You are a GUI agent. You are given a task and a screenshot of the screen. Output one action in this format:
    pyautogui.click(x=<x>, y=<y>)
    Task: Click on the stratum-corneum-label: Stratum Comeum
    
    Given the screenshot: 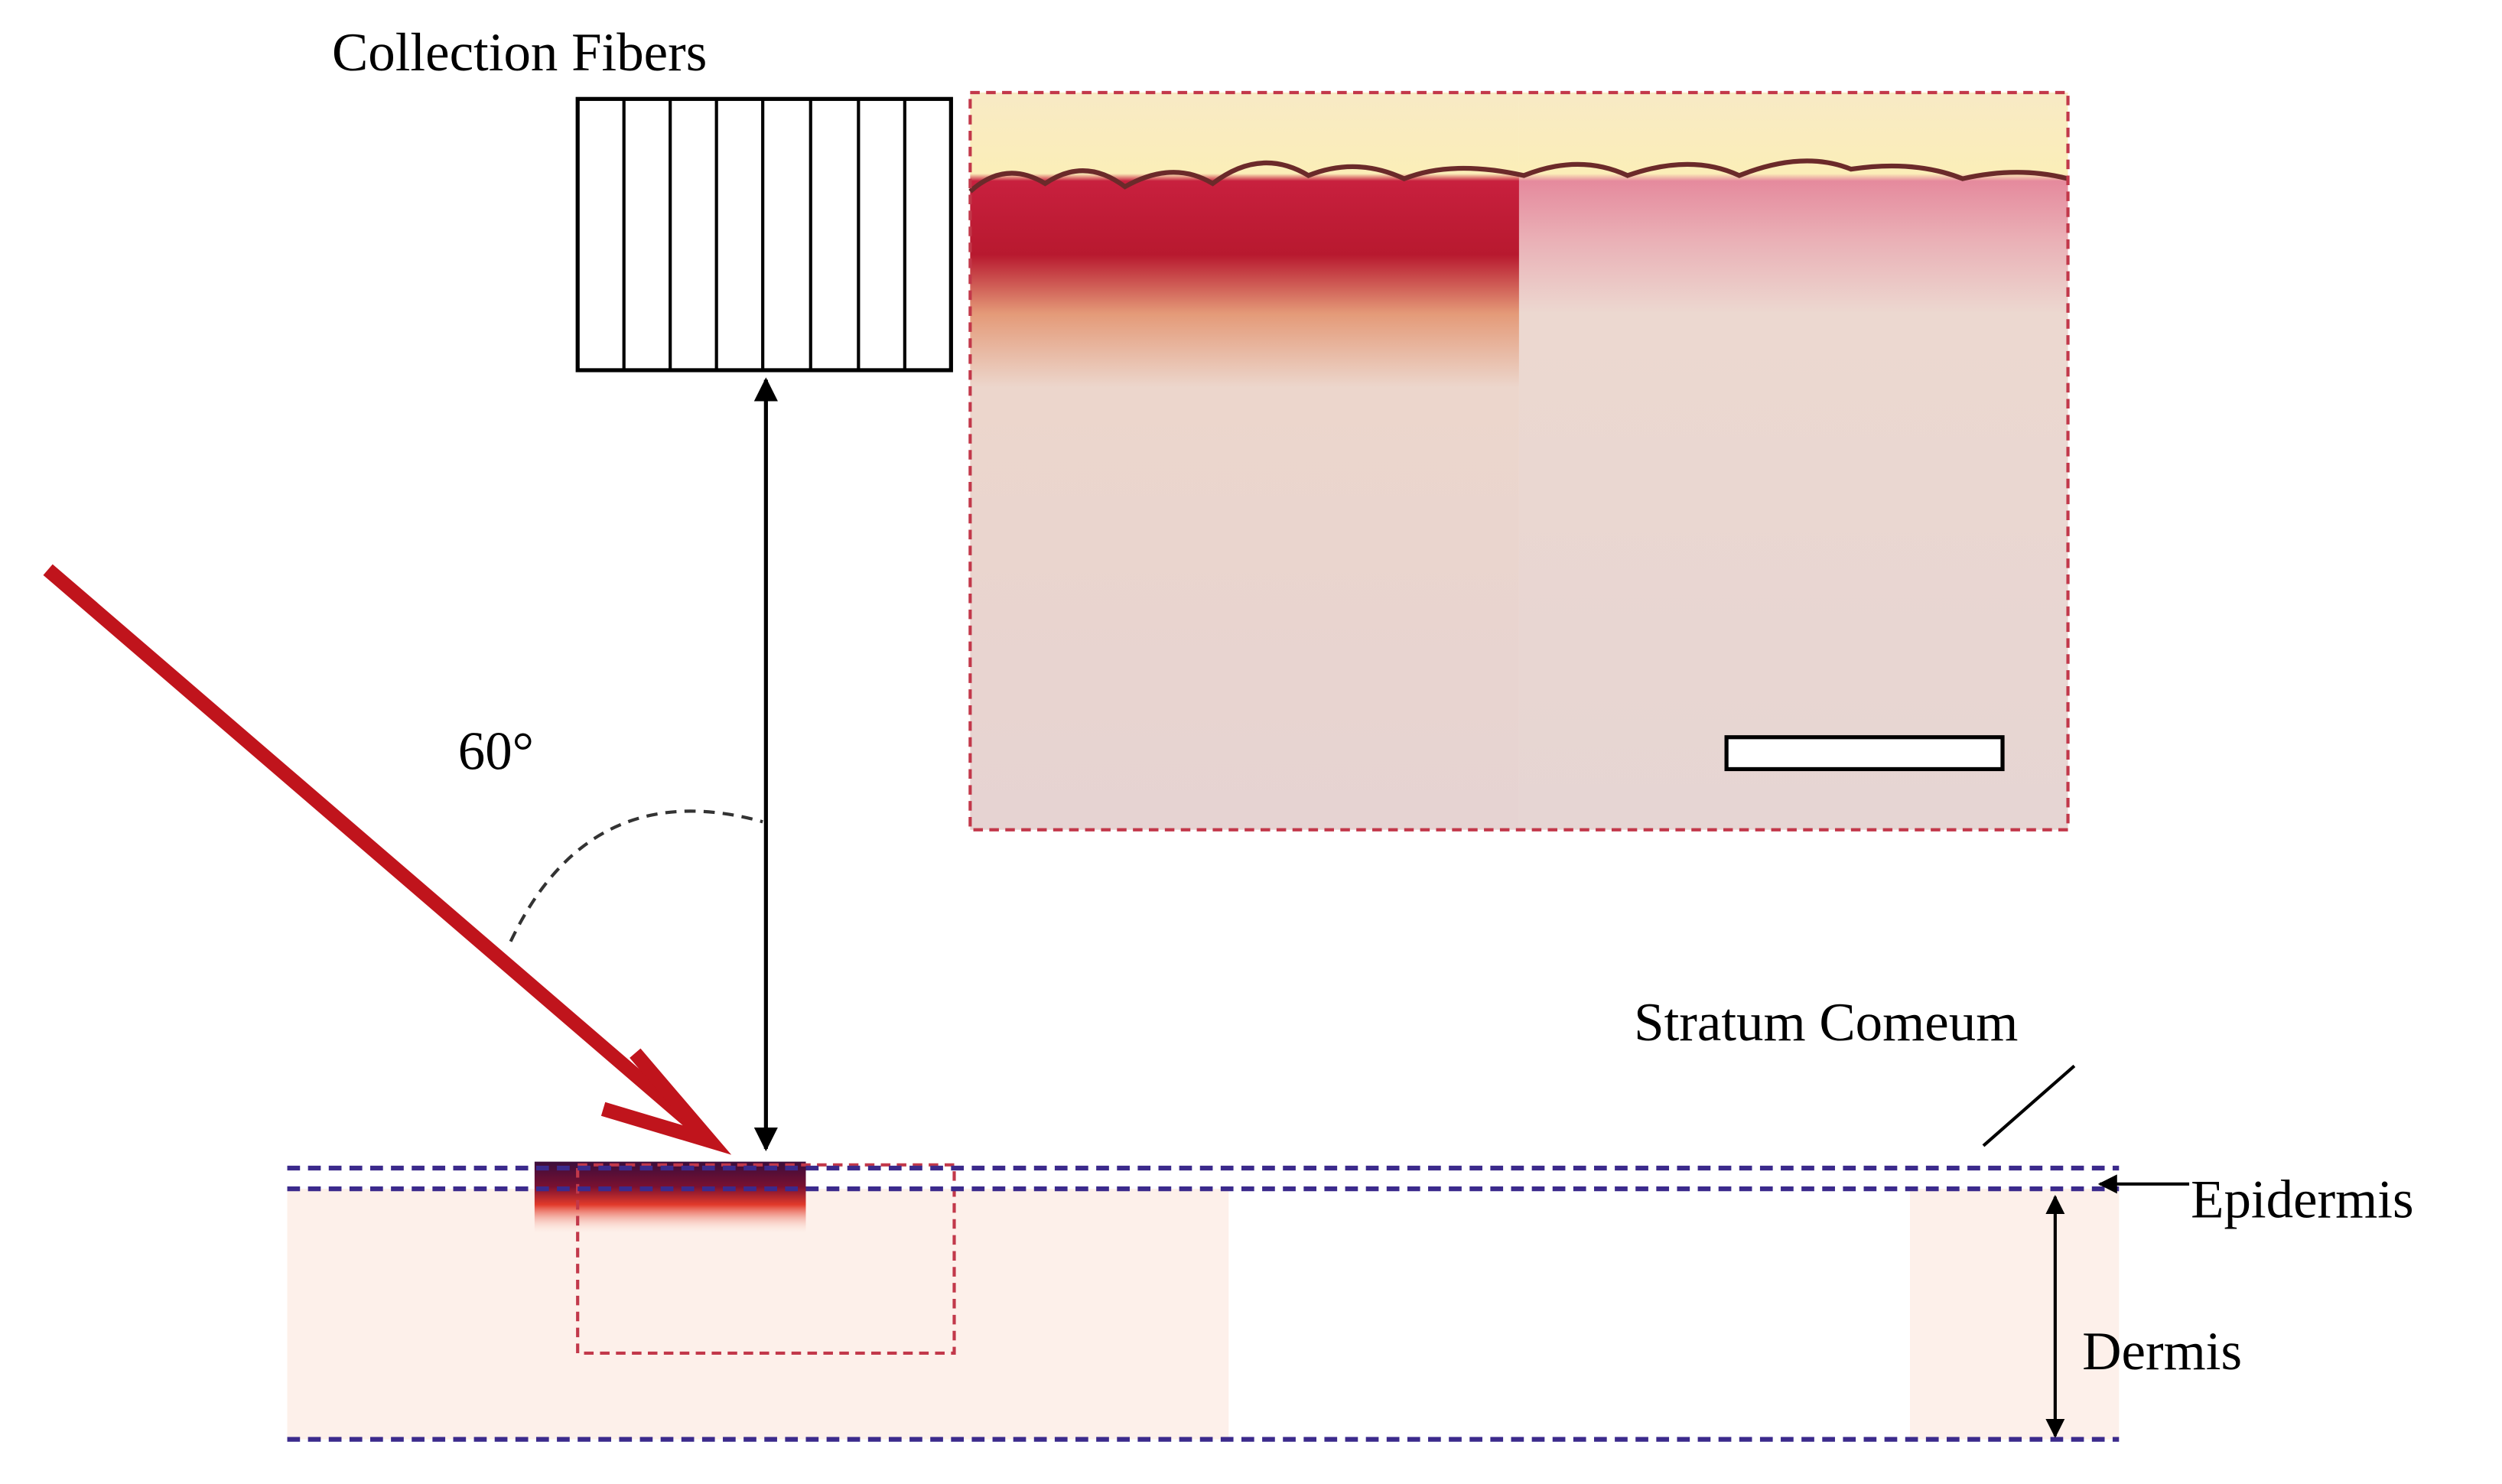 What is the action you would take?
    pyautogui.click(x=1826, y=1023)
    